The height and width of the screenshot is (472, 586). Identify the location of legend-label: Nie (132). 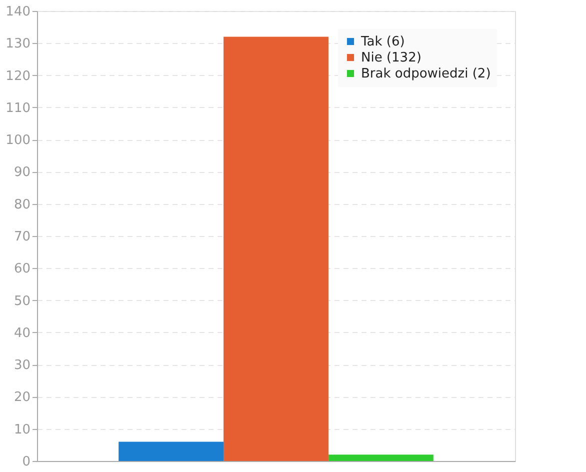
(391, 58).